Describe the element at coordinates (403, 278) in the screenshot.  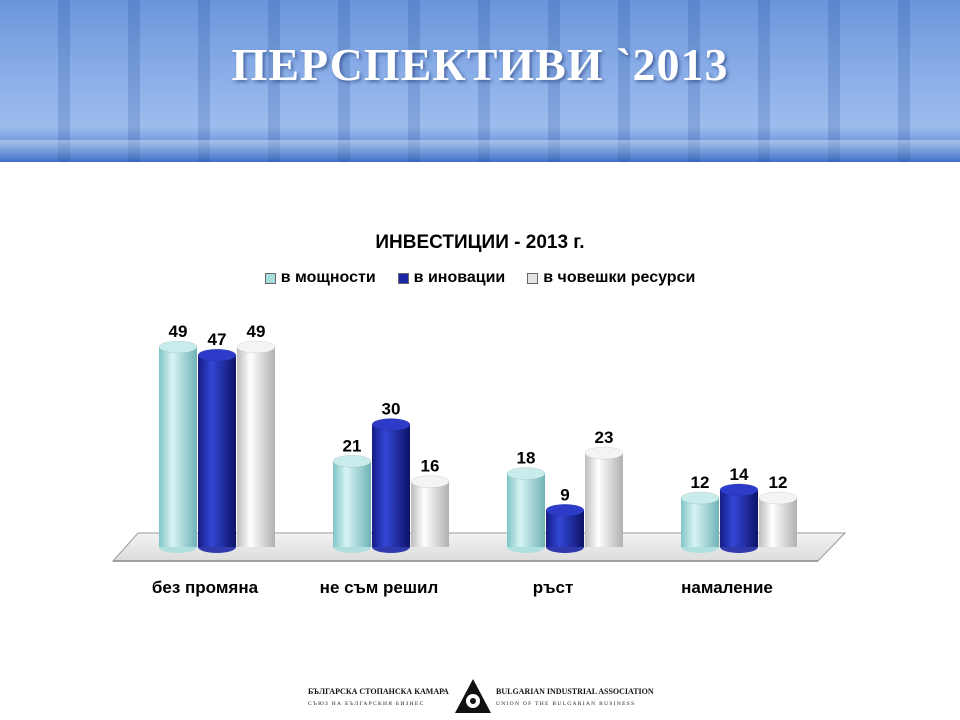
I see `legend-swatch-innovation` at that location.